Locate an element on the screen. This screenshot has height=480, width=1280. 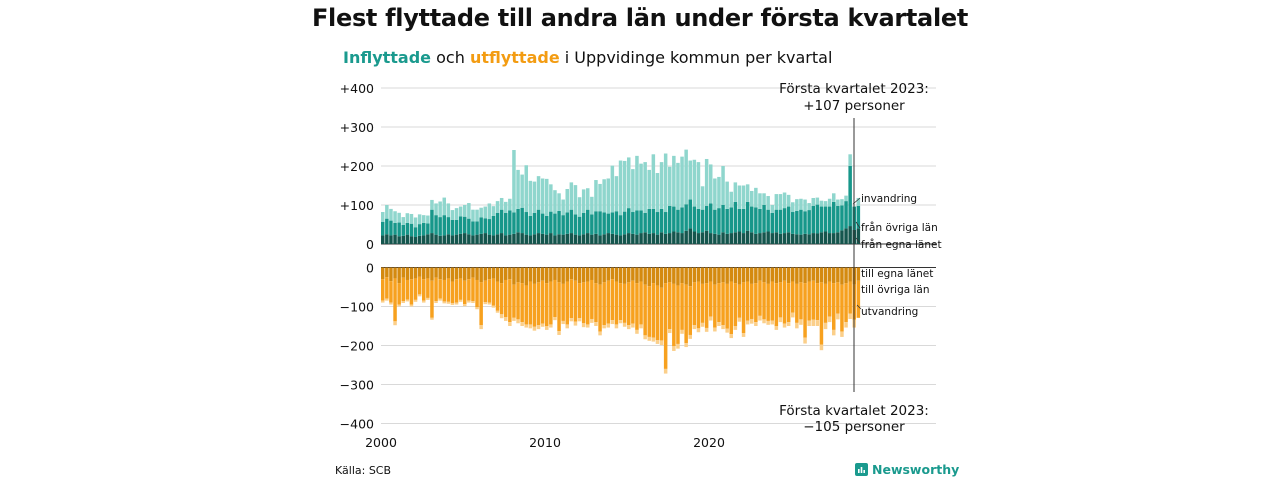
y-tick-bottom: −200 is located at coordinates (357, 346).